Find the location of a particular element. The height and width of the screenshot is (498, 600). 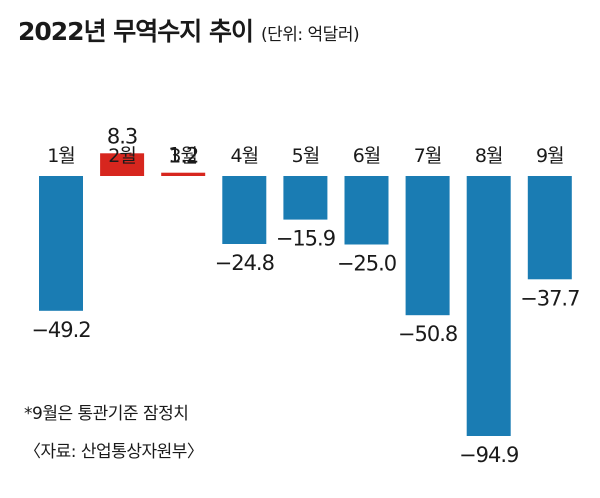

month-label-9: 9월 is located at coordinates (550, 156).